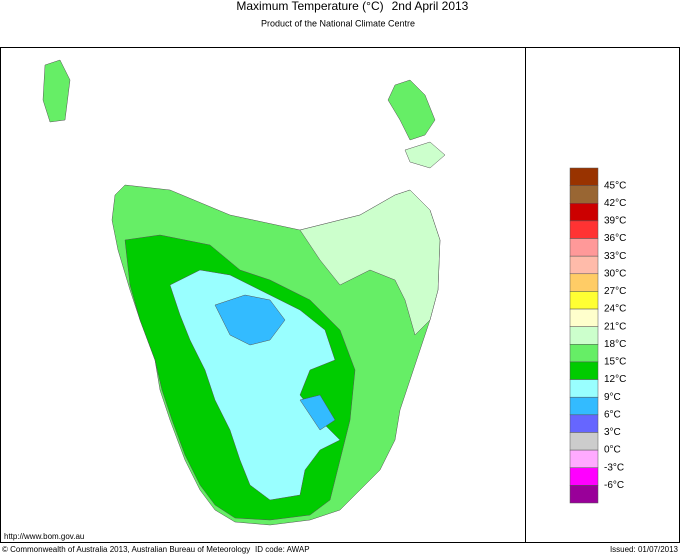  I want to click on legend-label: 39°C, so click(615, 221).